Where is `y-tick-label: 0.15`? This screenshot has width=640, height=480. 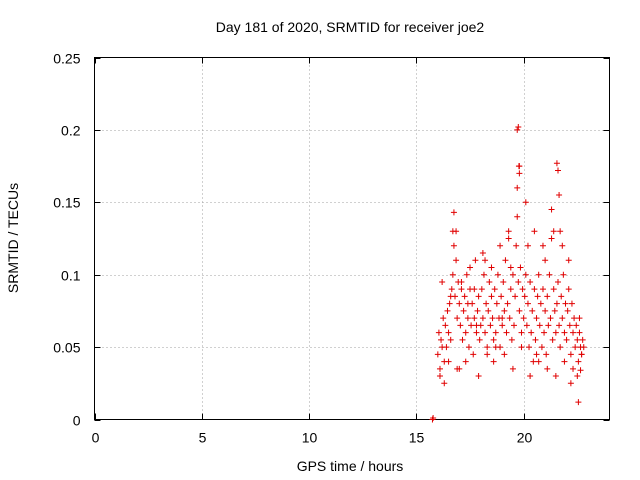 y-tick-label: 0.15 is located at coordinates (66, 203).